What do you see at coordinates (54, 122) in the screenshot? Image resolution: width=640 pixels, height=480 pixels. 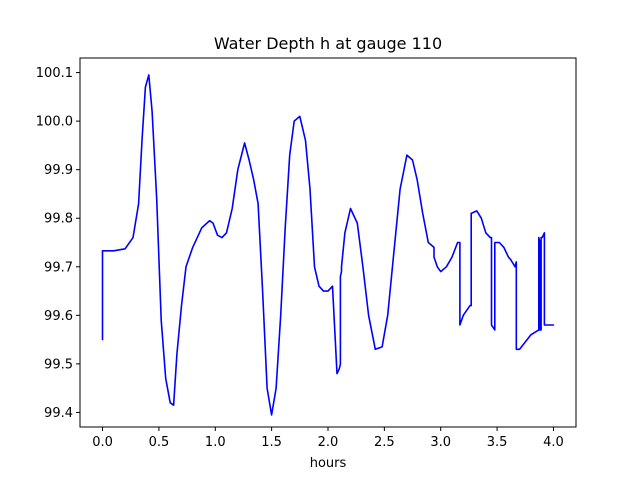 I see `y-tick-label: 100.0` at bounding box center [54, 122].